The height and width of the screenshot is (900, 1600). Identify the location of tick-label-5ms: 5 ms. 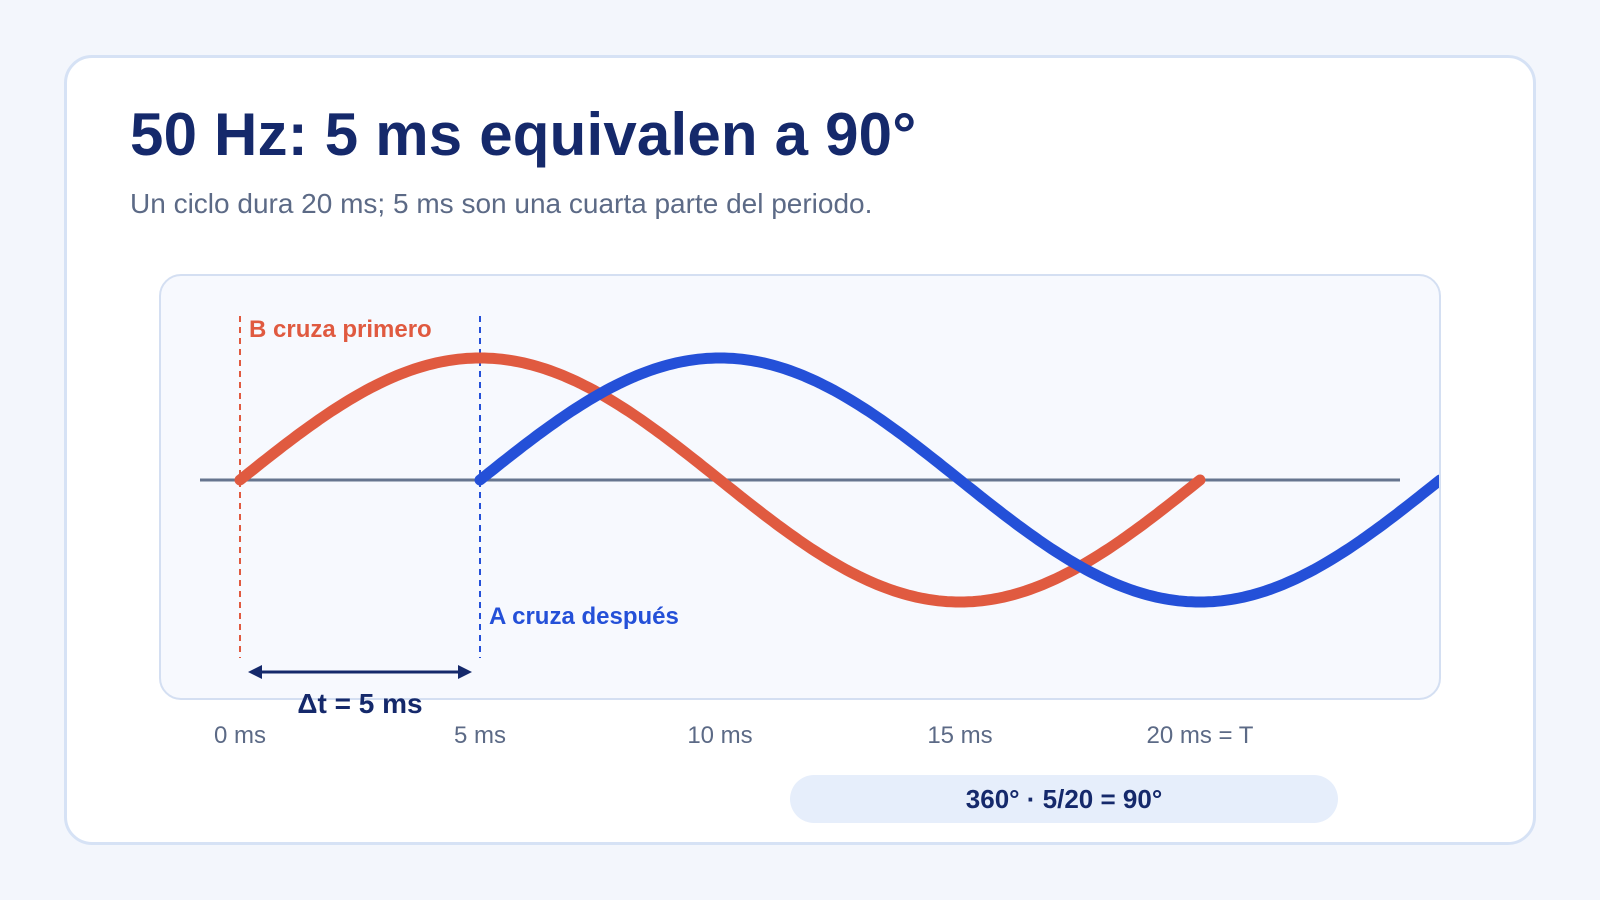
(480, 735).